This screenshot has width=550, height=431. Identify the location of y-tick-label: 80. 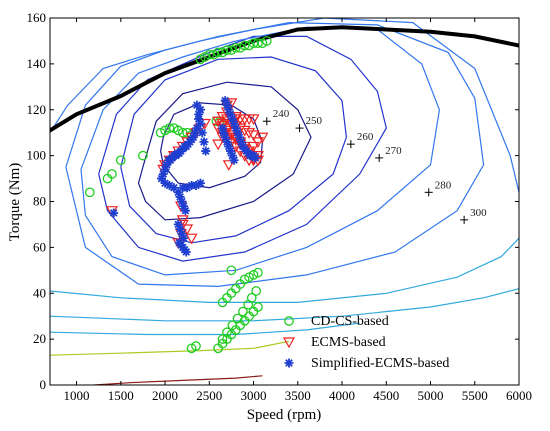
(39, 201).